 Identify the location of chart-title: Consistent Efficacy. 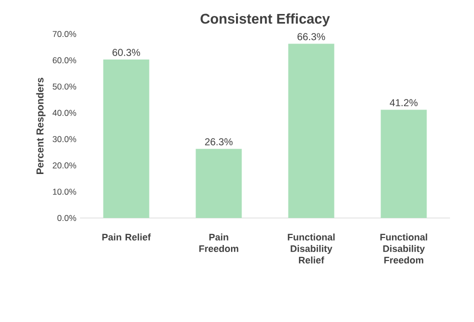
(265, 19).